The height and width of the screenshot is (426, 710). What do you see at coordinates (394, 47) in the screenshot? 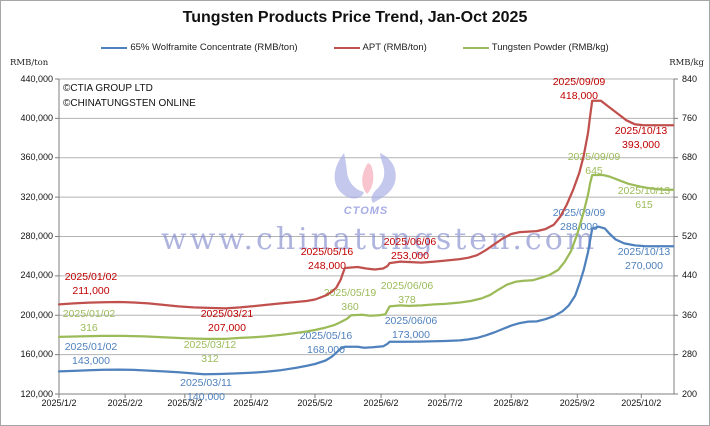
I see `legend-label: APT (RMB/ton)` at bounding box center [394, 47].